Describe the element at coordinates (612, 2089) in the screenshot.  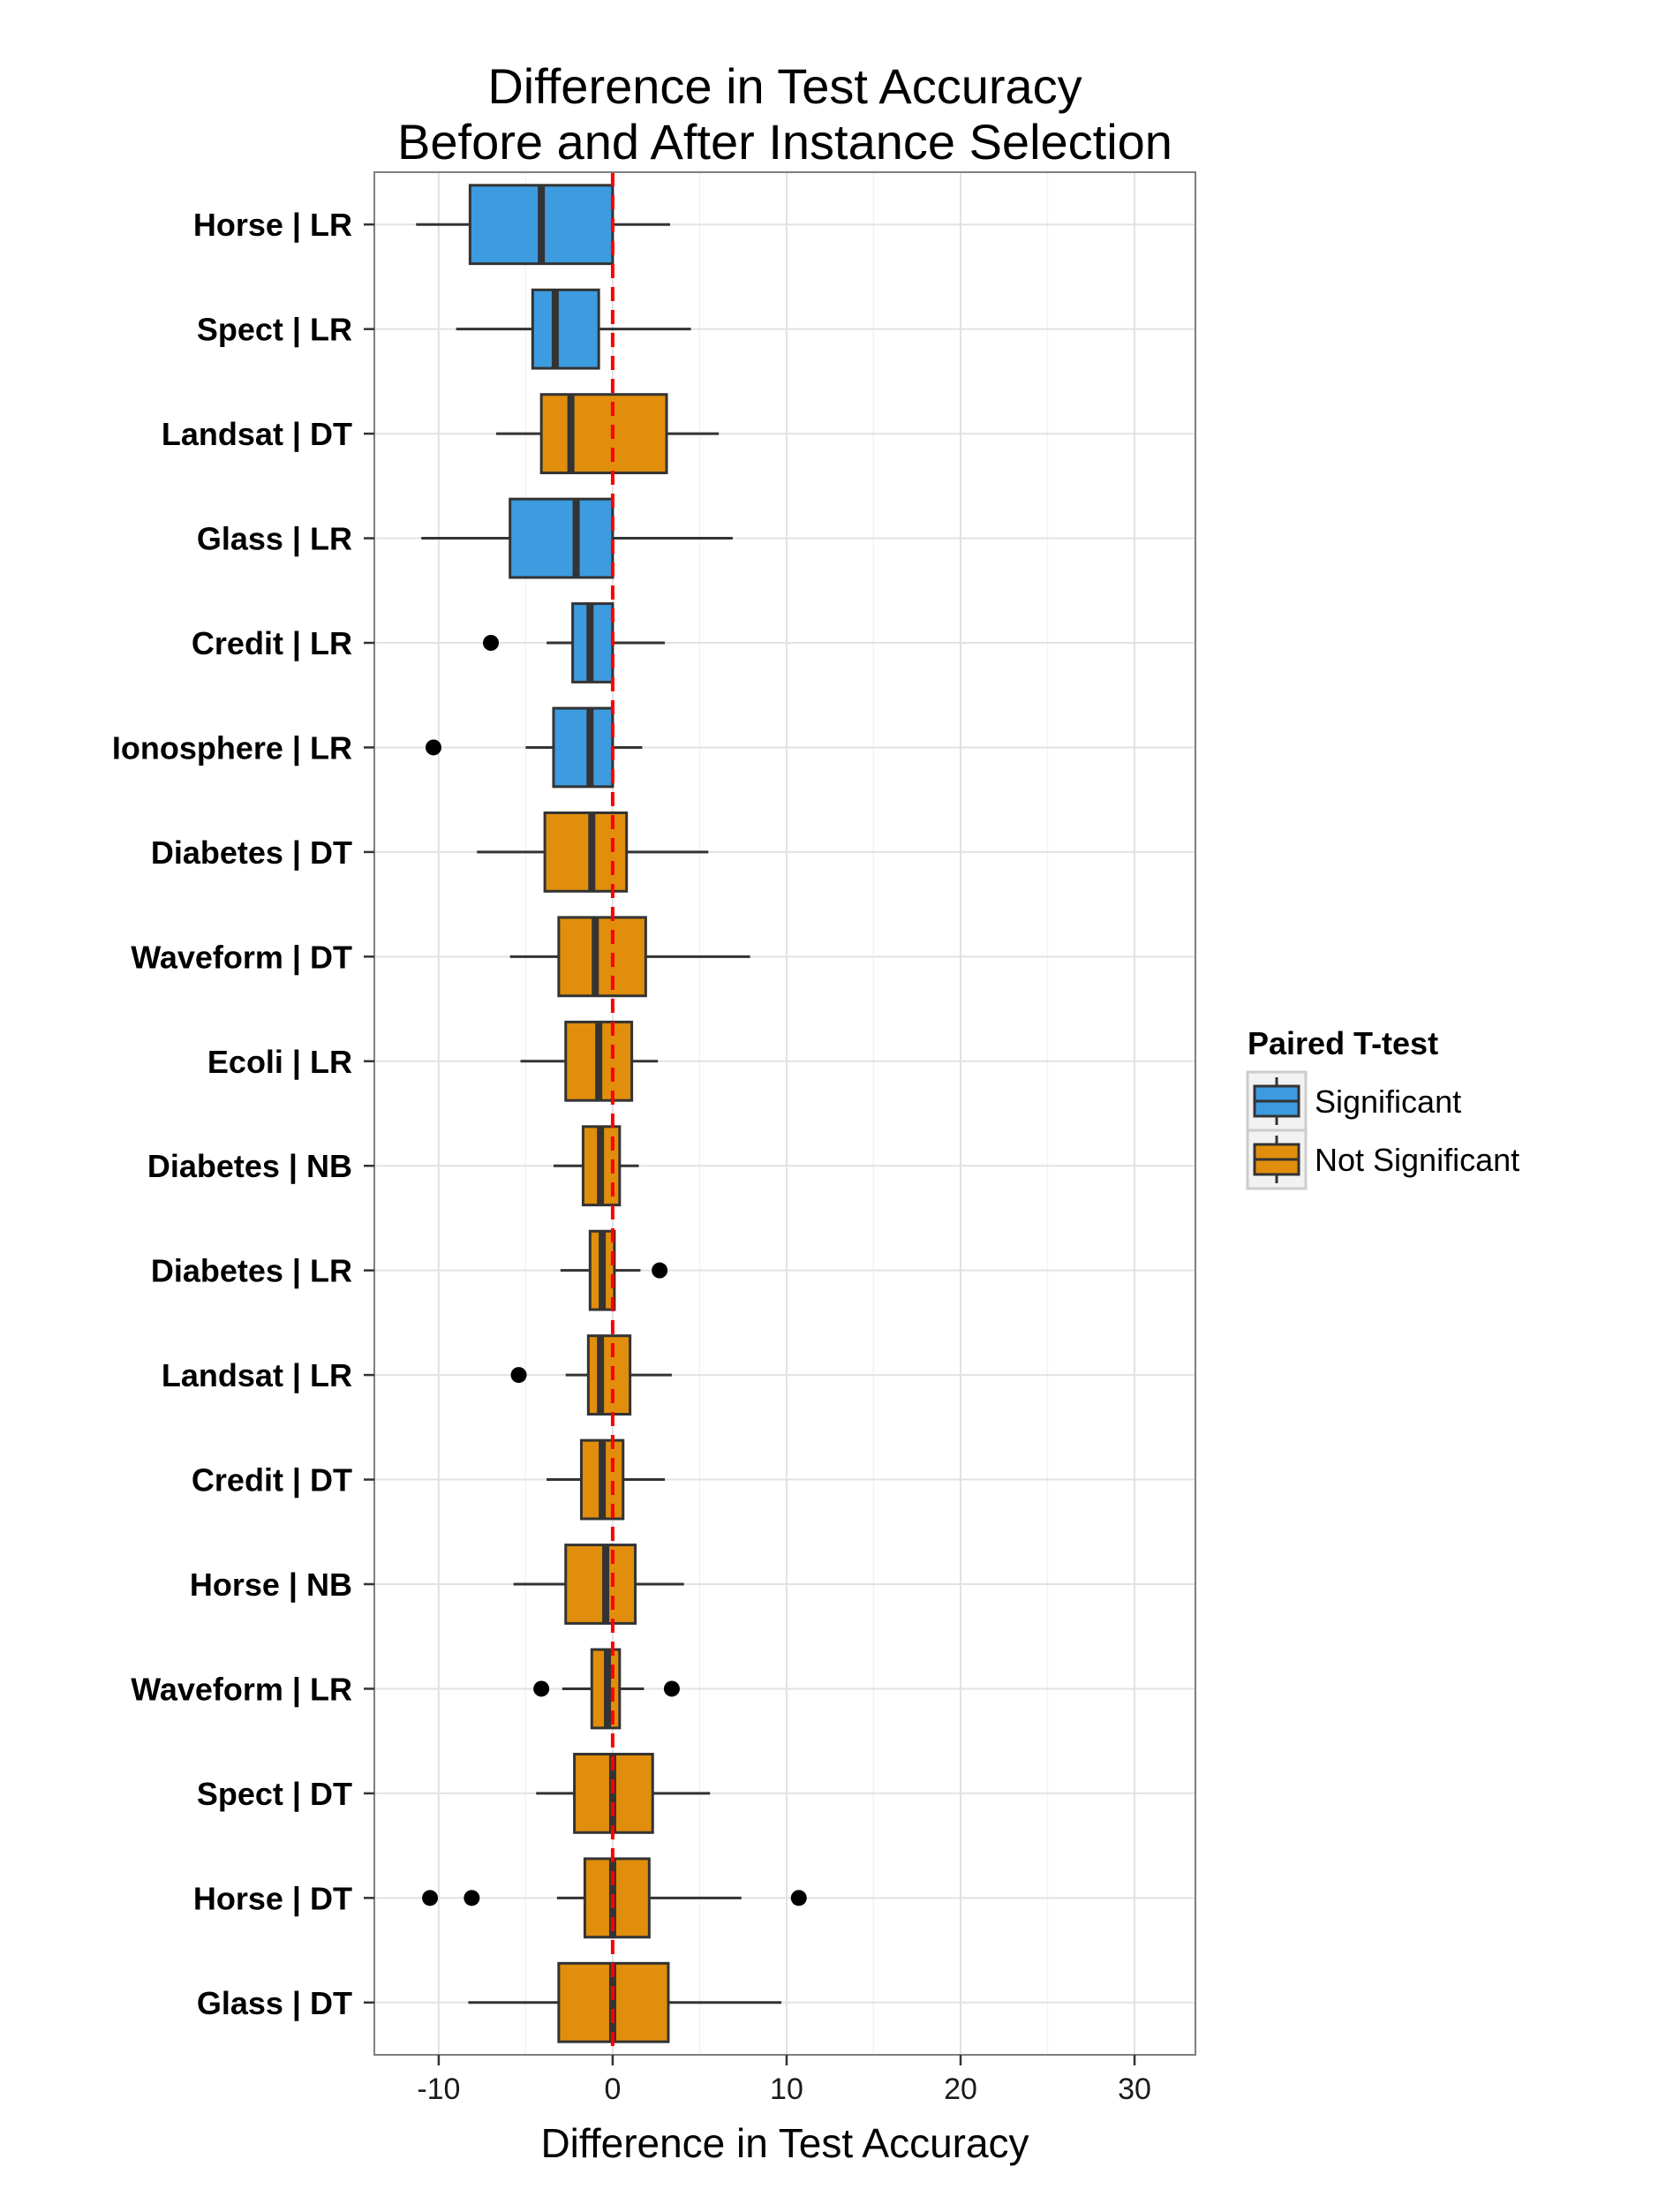
I see `x-tick-label: 0` at that location.